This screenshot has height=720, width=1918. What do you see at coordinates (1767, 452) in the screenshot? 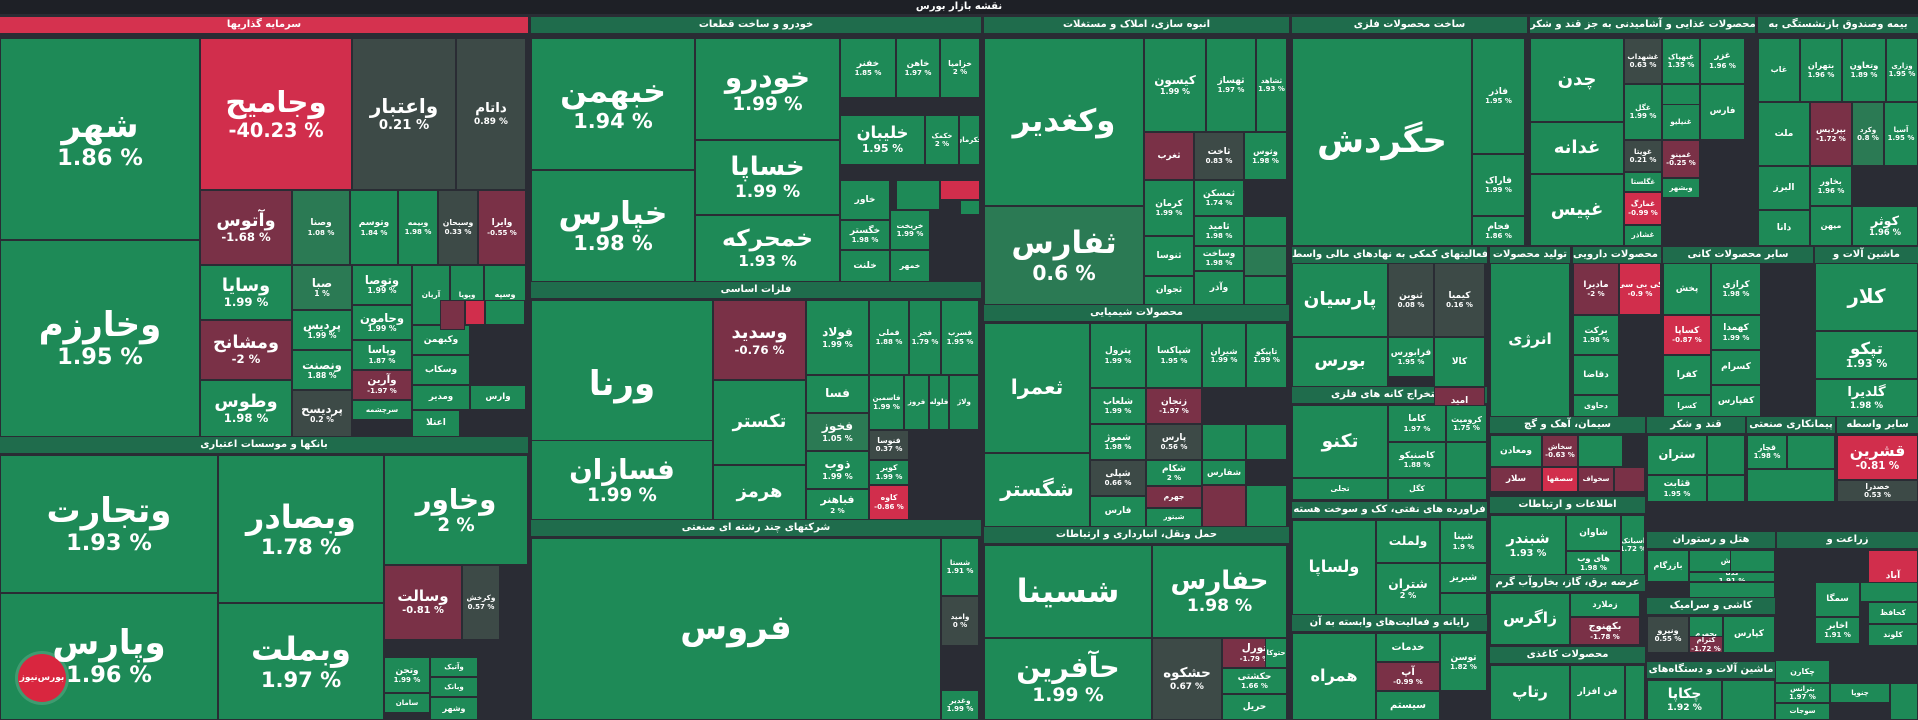
I see `stock-tile: قچار 1.98 %` at bounding box center [1767, 452].